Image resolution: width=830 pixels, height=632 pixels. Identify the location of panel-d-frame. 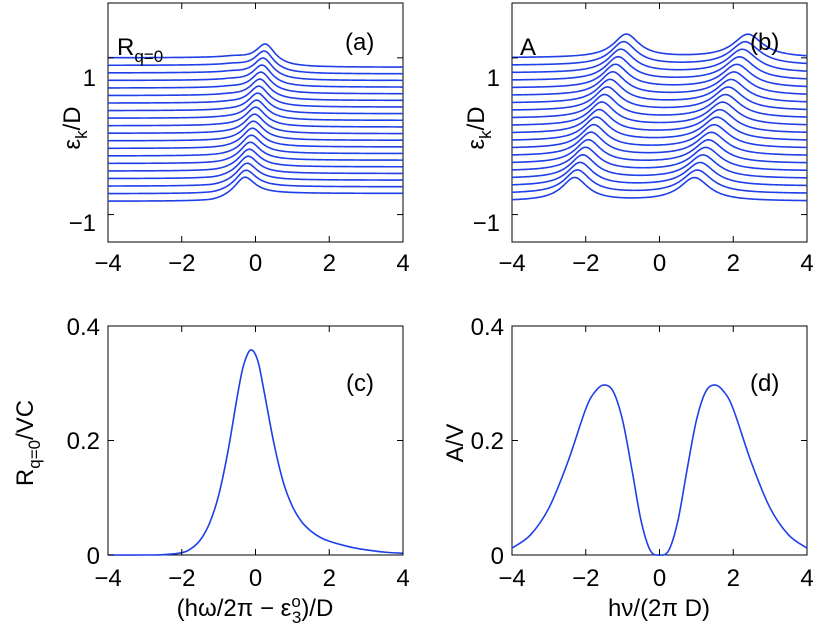
(659, 440).